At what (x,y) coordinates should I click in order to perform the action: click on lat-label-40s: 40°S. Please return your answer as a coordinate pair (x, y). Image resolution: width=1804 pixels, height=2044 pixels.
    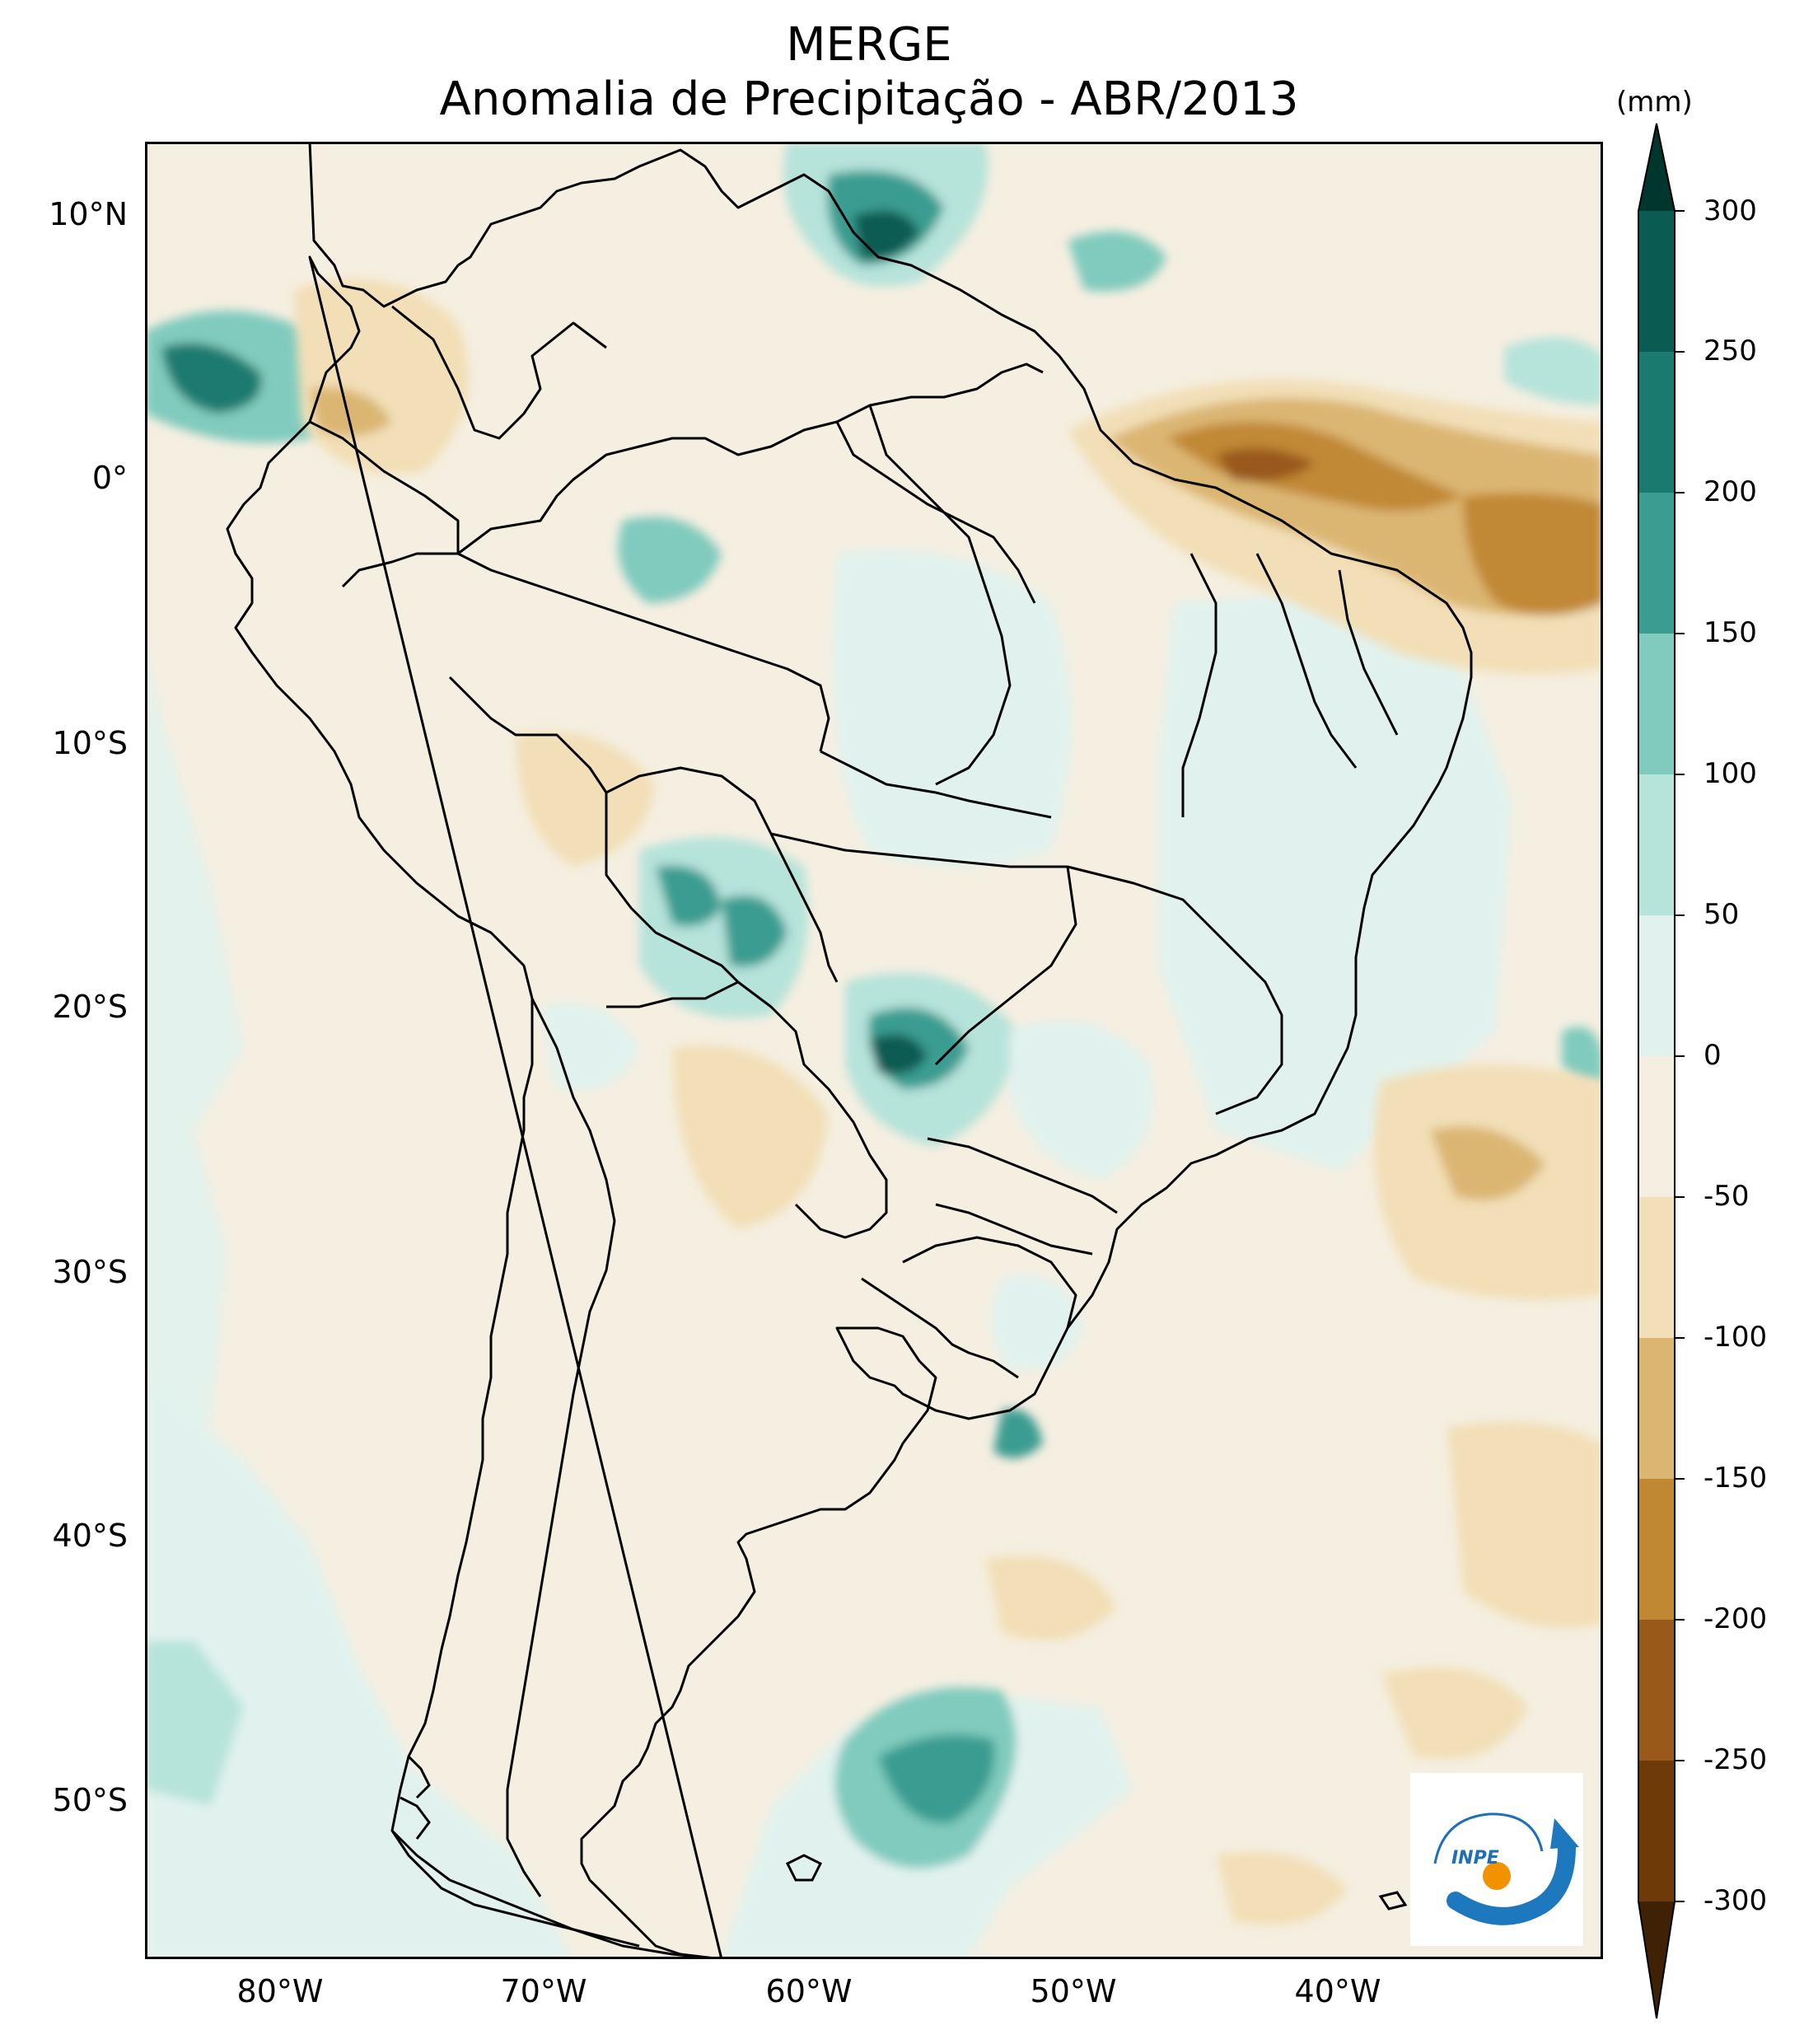
    Looking at the image, I should click on (90, 1536).